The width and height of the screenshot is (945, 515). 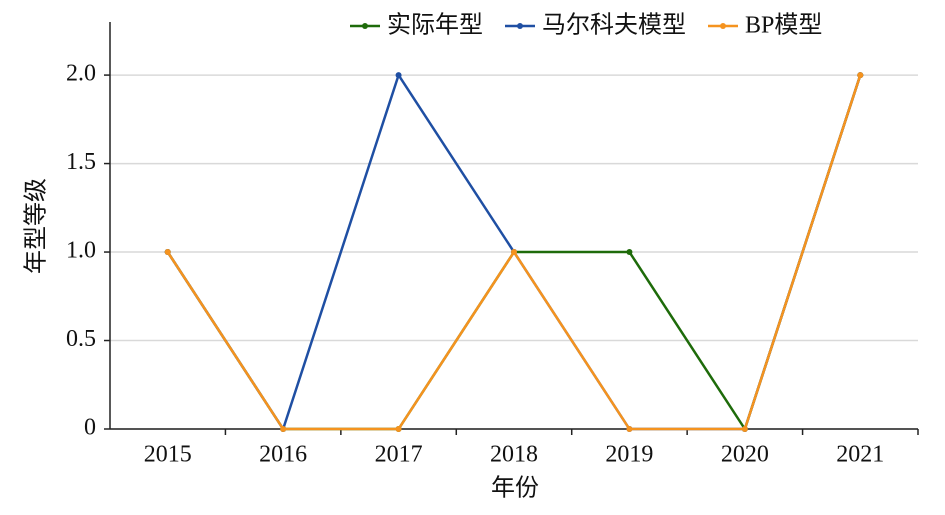 I want to click on legend-label: BP模型, so click(x=783, y=25).